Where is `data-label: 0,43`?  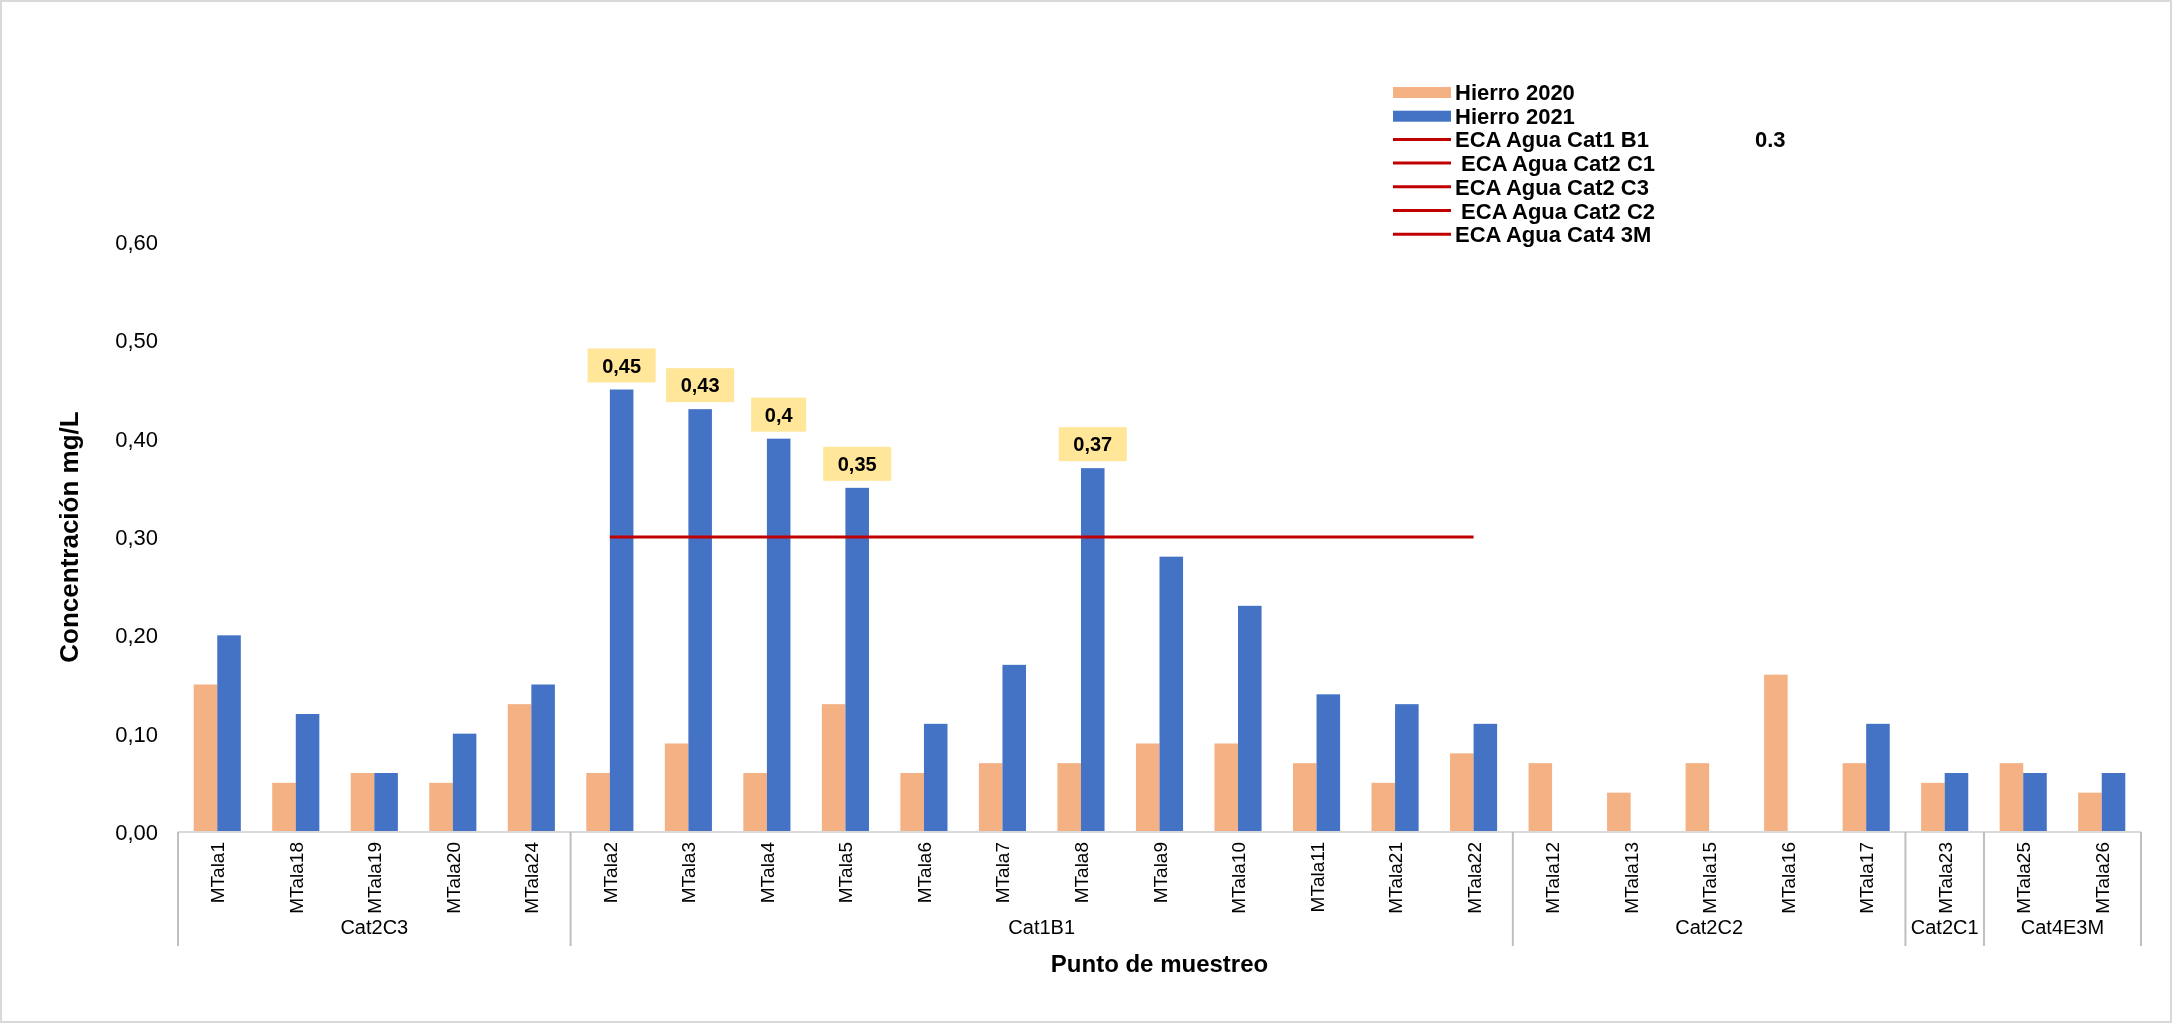 data-label: 0,43 is located at coordinates (700, 385).